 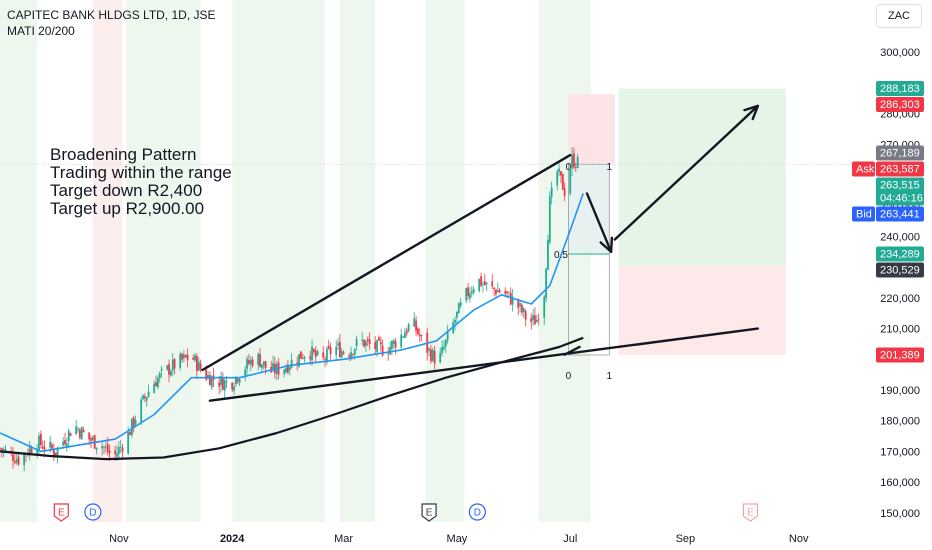 I want to click on x-tick-label: Sep, so click(x=686, y=539).